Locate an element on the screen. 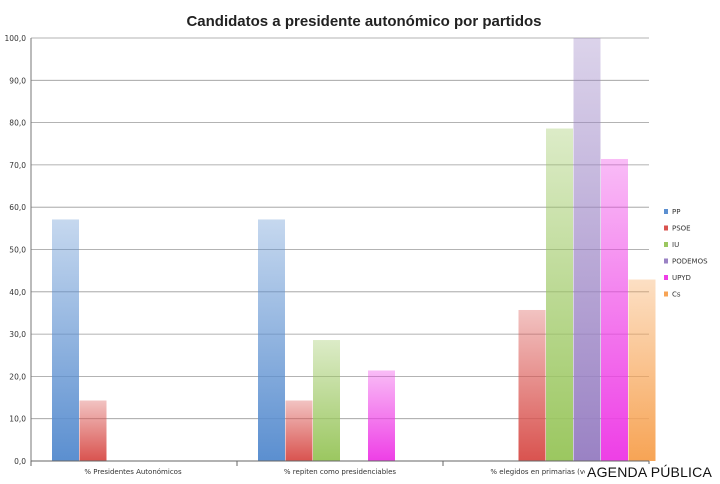 Image resolution: width=720 pixels, height=484 pixels. legend: PP PSOE IU PODEMOS UPYD Cs is located at coordinates (686, 253).